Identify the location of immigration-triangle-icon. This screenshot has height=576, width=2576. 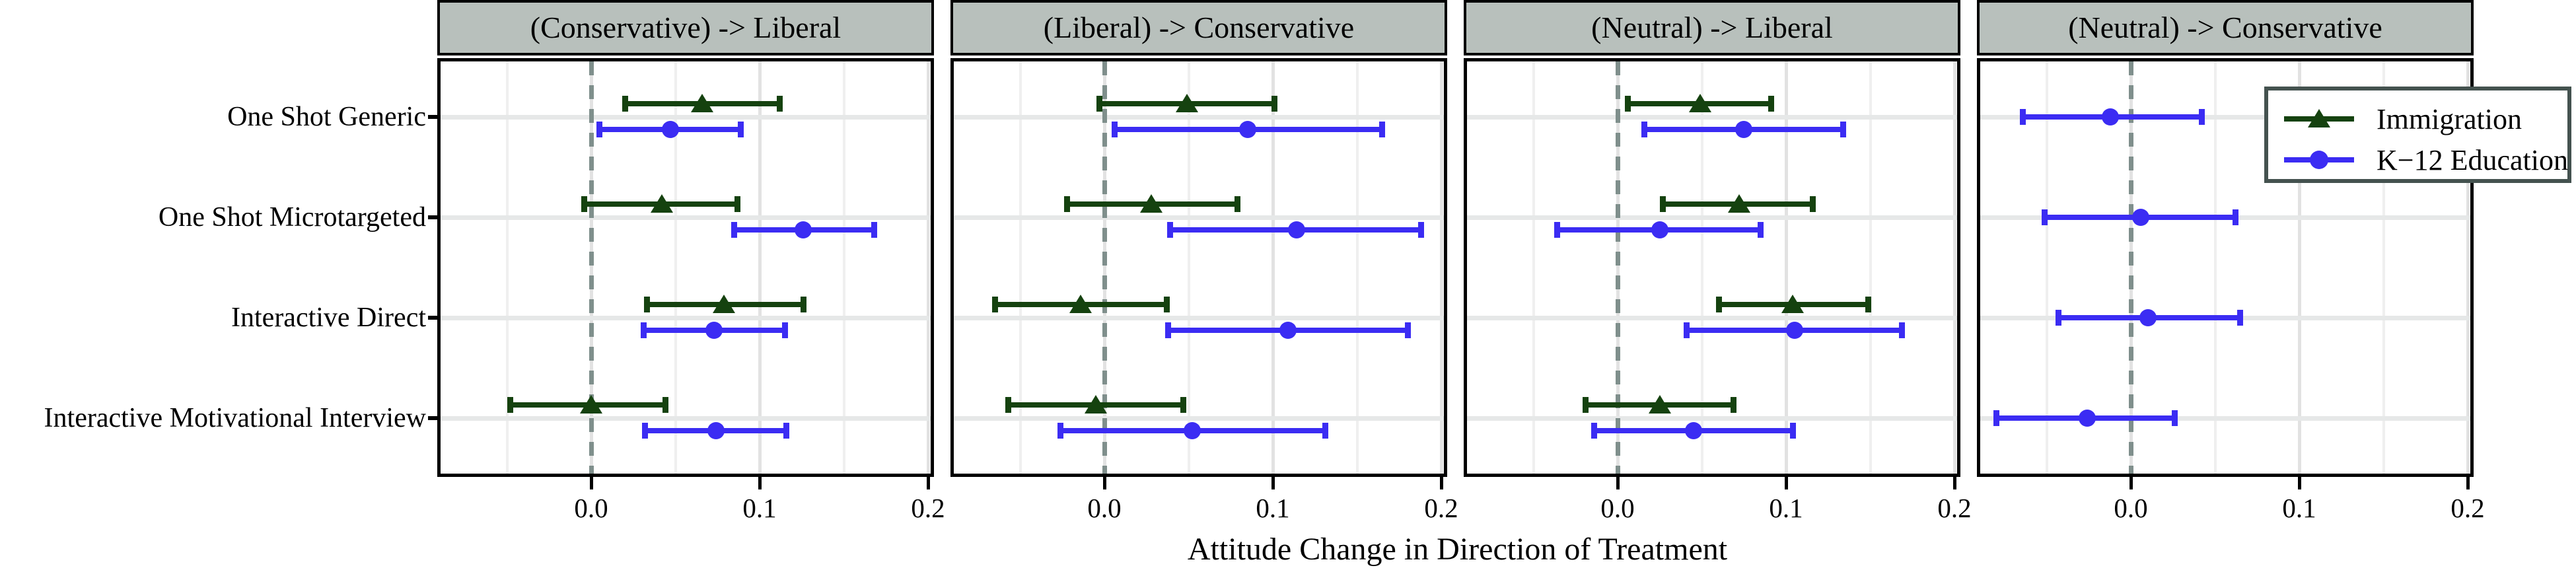
(2320, 118).